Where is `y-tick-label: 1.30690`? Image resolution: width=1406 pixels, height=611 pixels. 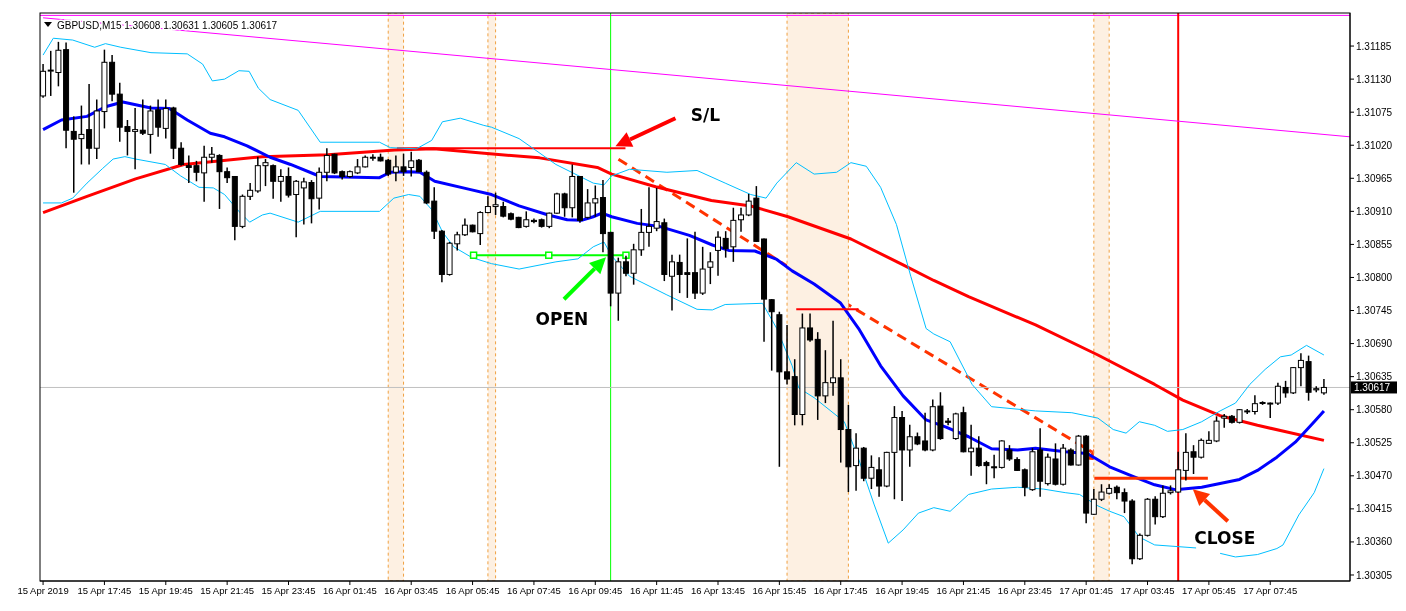
y-tick-label: 1.30690 is located at coordinates (1374, 344).